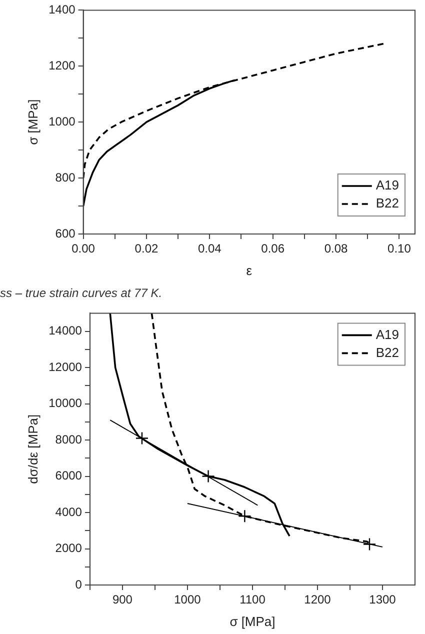 Image resolution: width=425 pixels, height=634 pixels. What do you see at coordinates (68, 511) in the screenshot?
I see `y-tick-label: 4000` at bounding box center [68, 511].